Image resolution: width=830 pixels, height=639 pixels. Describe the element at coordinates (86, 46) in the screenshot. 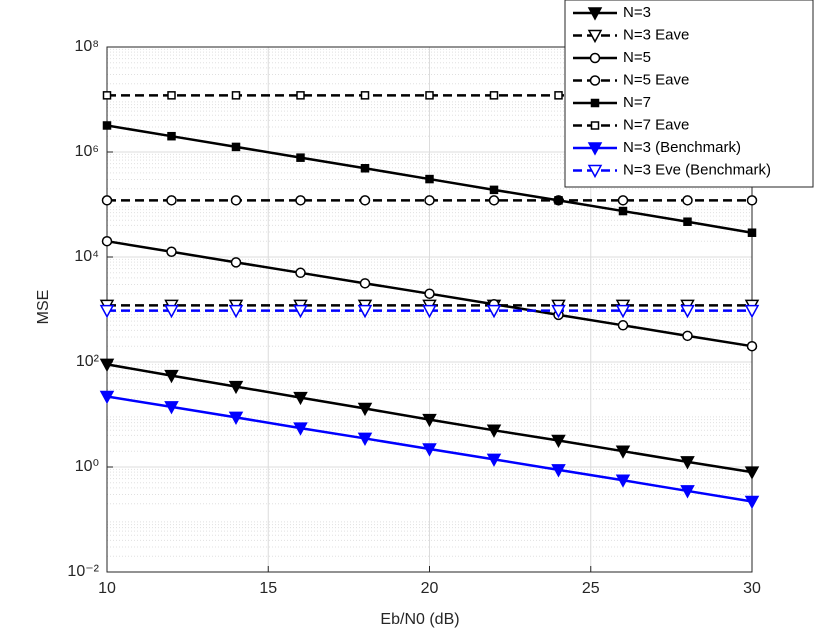

I see `y-tick-label: 10⁸` at that location.